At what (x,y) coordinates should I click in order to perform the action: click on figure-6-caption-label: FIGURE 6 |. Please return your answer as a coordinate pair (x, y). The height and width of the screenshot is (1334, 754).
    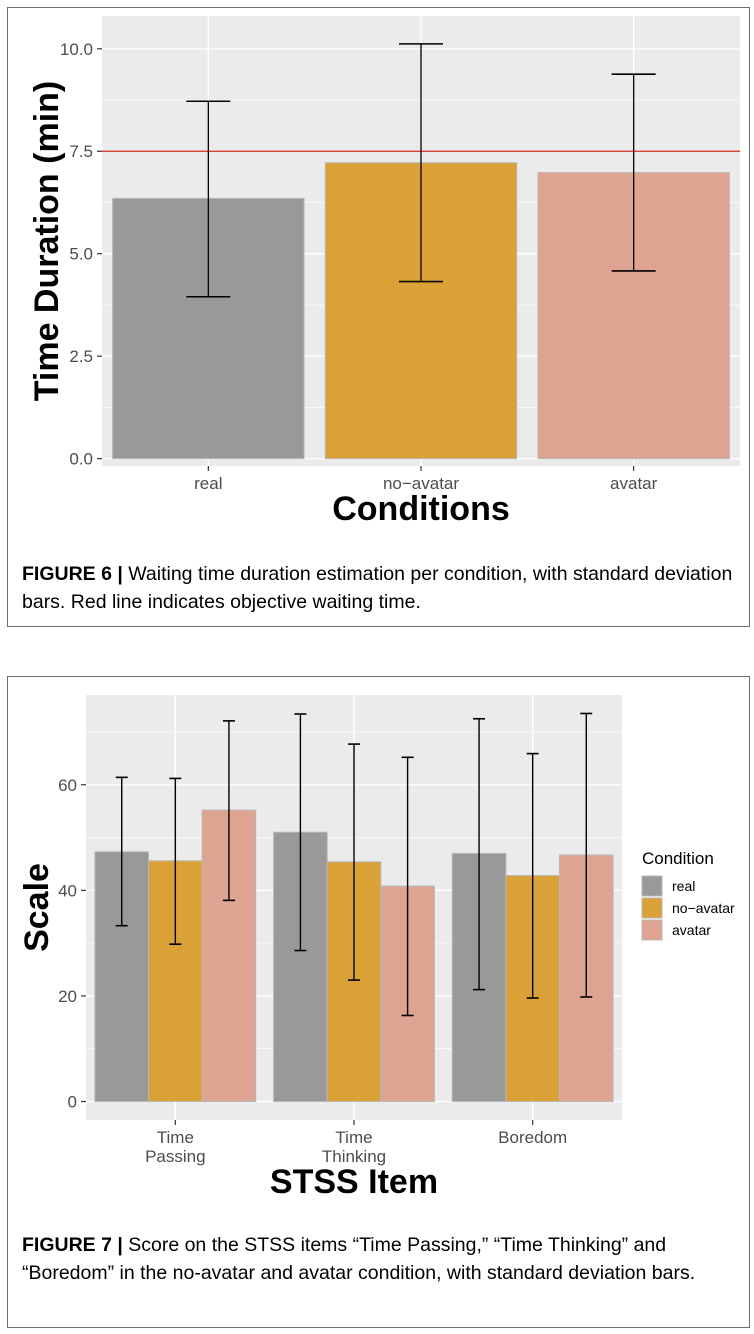
    Looking at the image, I should click on (72, 574).